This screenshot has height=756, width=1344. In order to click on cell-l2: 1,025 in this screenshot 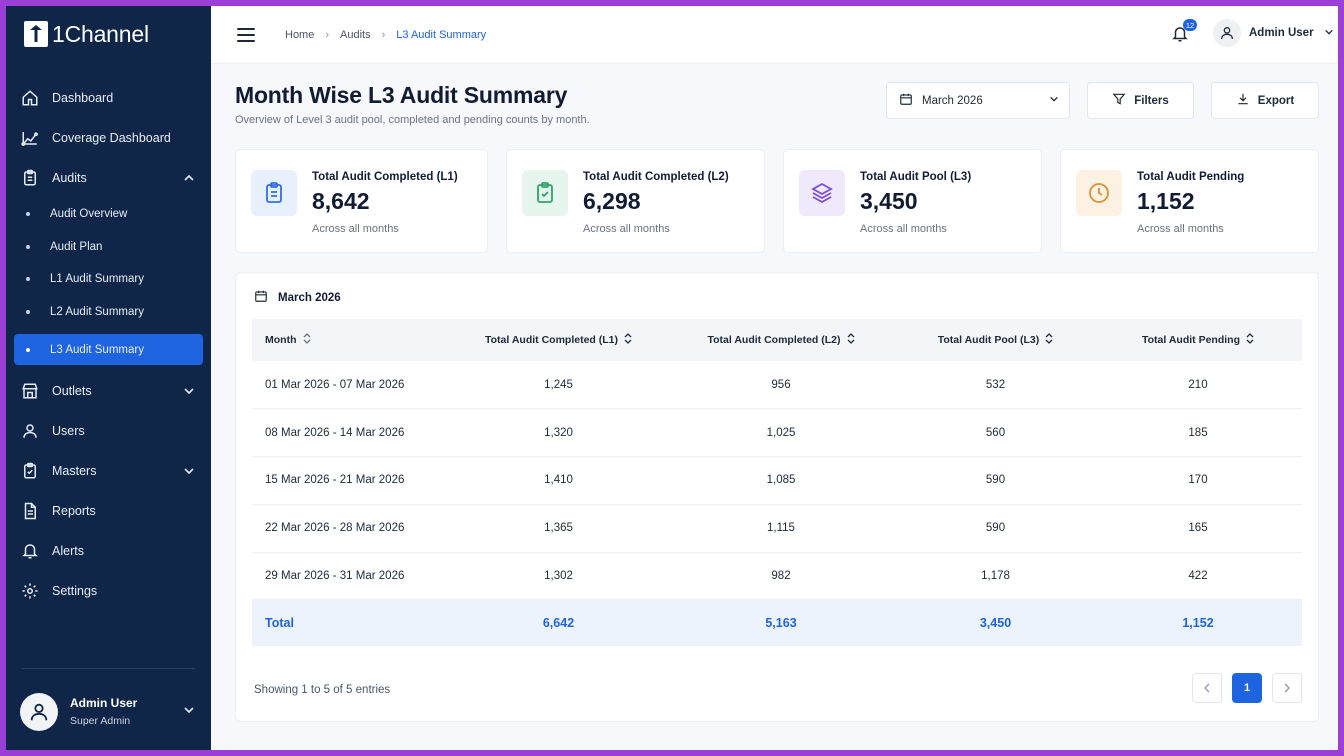, I will do `click(781, 432)`.